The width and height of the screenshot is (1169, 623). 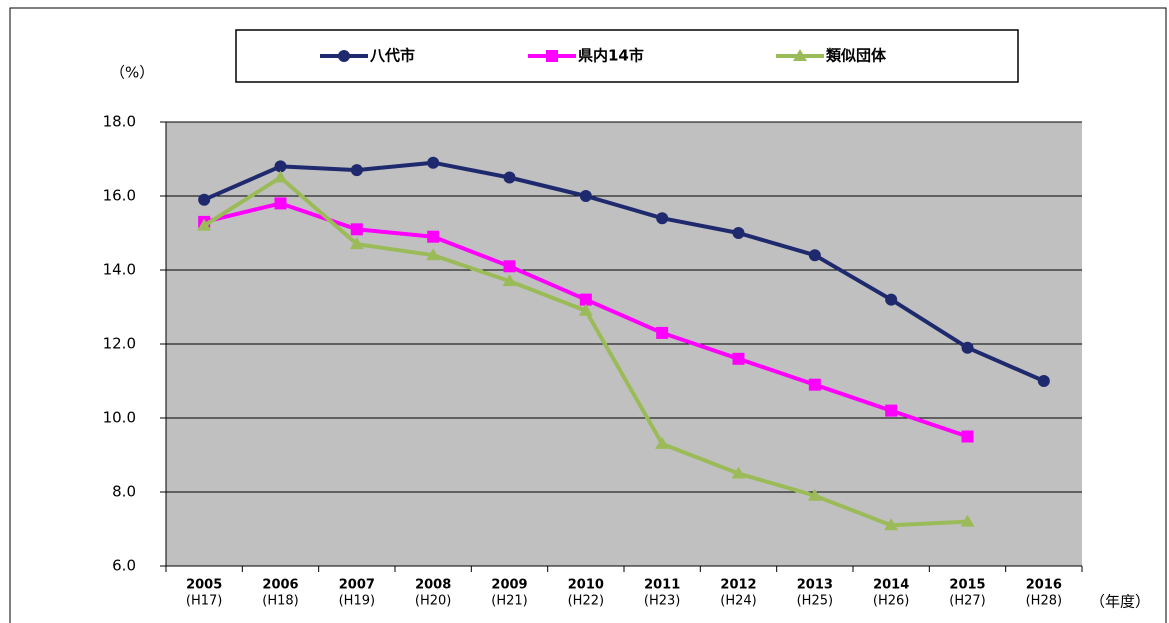 I want to click on x-tick-sublabel: (H21), so click(x=509, y=601).